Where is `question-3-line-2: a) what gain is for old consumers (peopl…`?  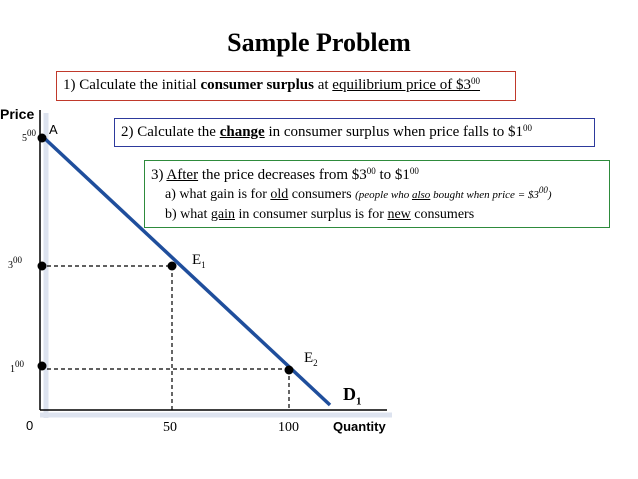 question-3-line-2: a) what gain is for old consumers (peopl… is located at coordinates (358, 194).